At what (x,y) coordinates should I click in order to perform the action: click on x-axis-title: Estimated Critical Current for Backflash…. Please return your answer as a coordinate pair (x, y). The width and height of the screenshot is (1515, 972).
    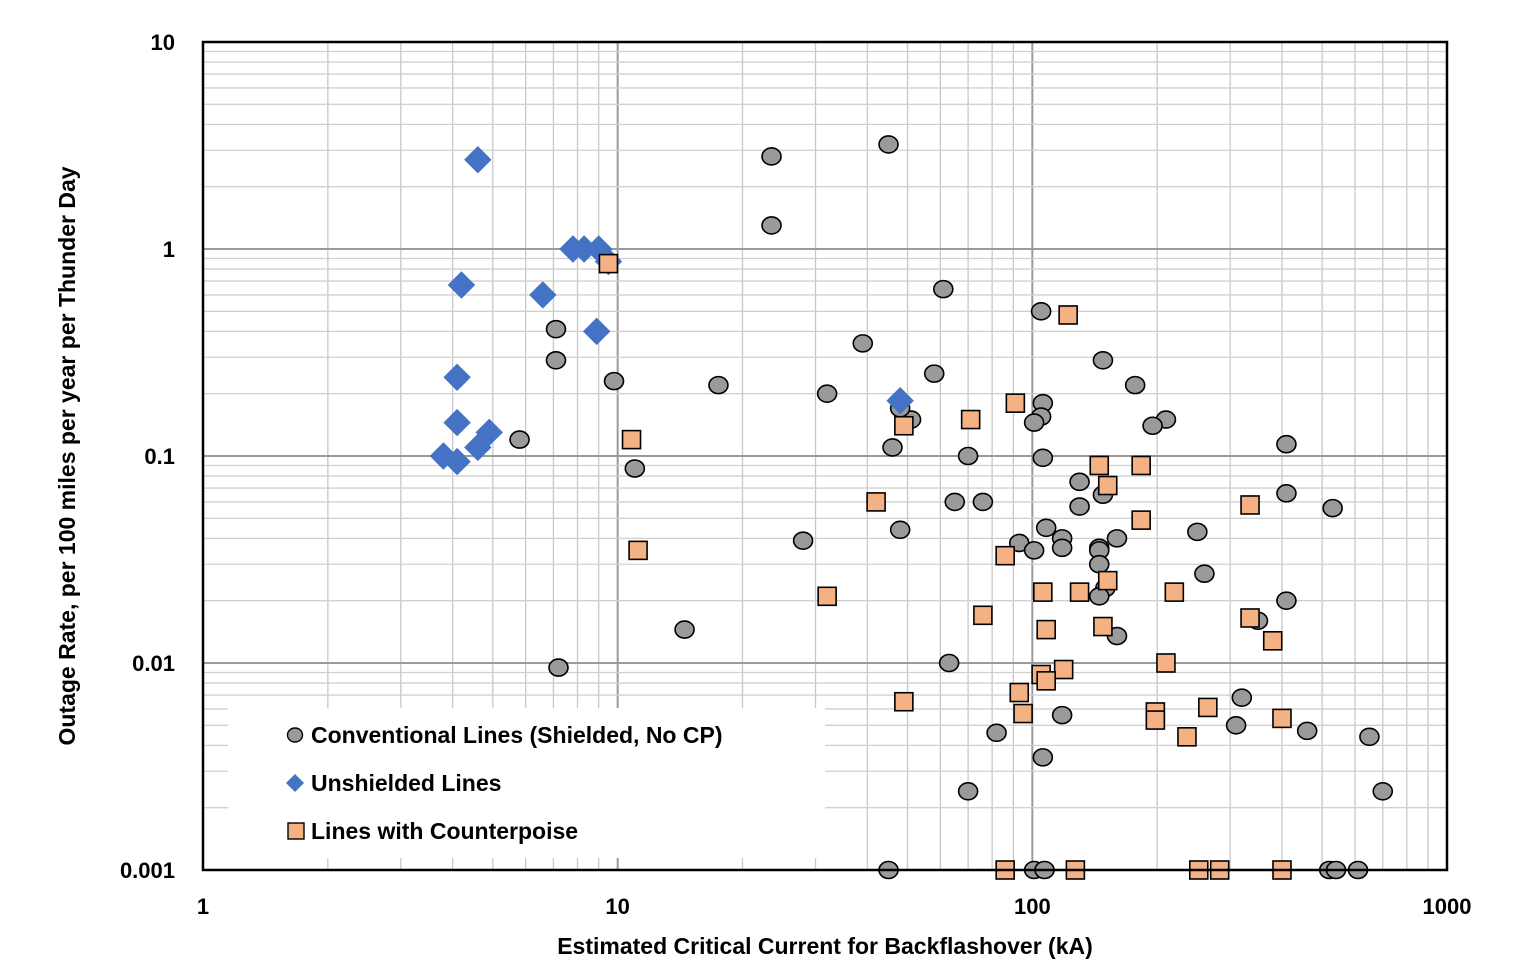
    Looking at the image, I should click on (825, 946).